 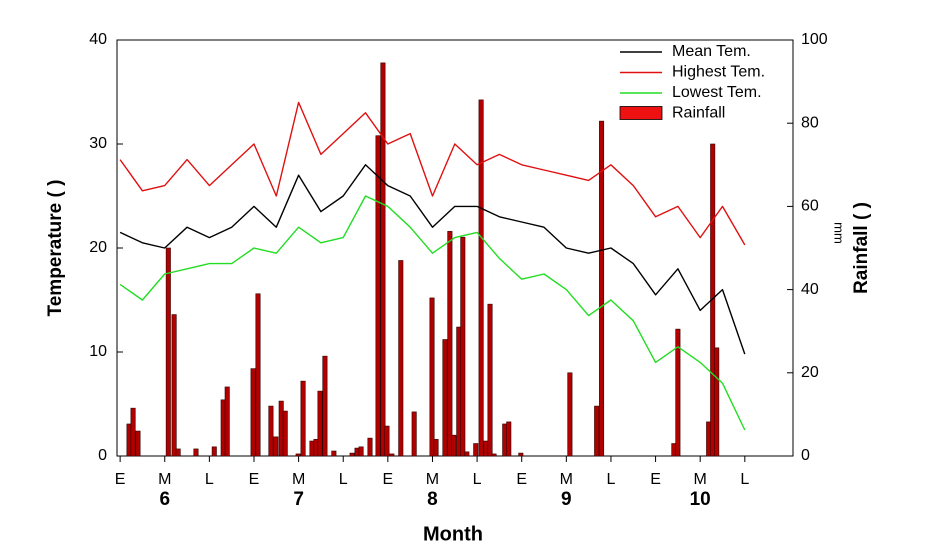 What do you see at coordinates (839, 233) in the screenshot?
I see `y2-unit: mm` at bounding box center [839, 233].